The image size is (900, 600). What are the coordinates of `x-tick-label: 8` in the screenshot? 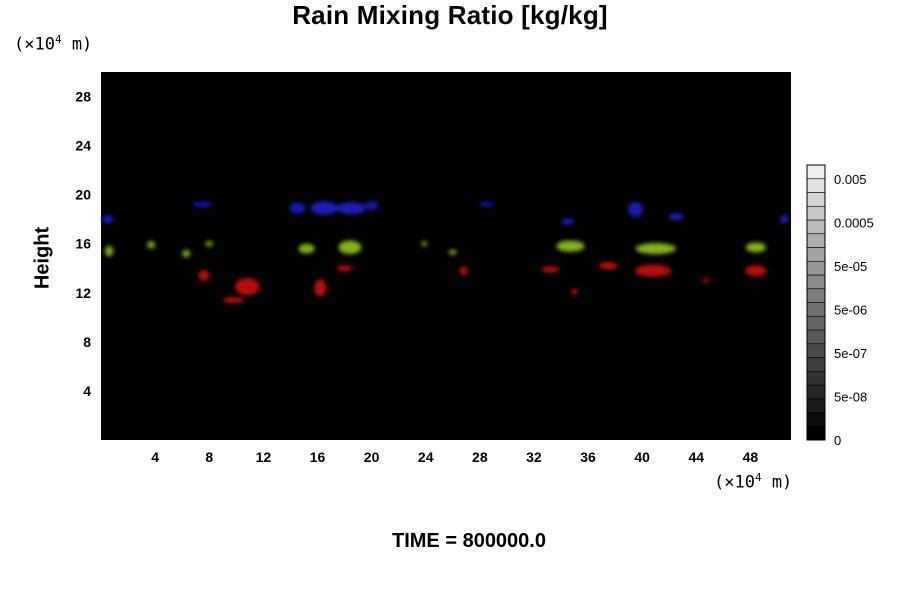 It's located at (209, 457).